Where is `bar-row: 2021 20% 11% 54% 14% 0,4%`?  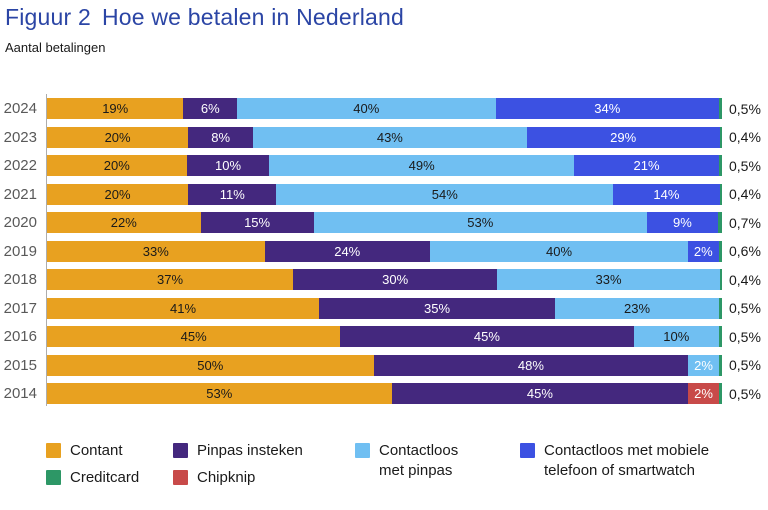
bar-row: 2021 20% 11% 54% 14% 0,4% is located at coordinates (384, 194).